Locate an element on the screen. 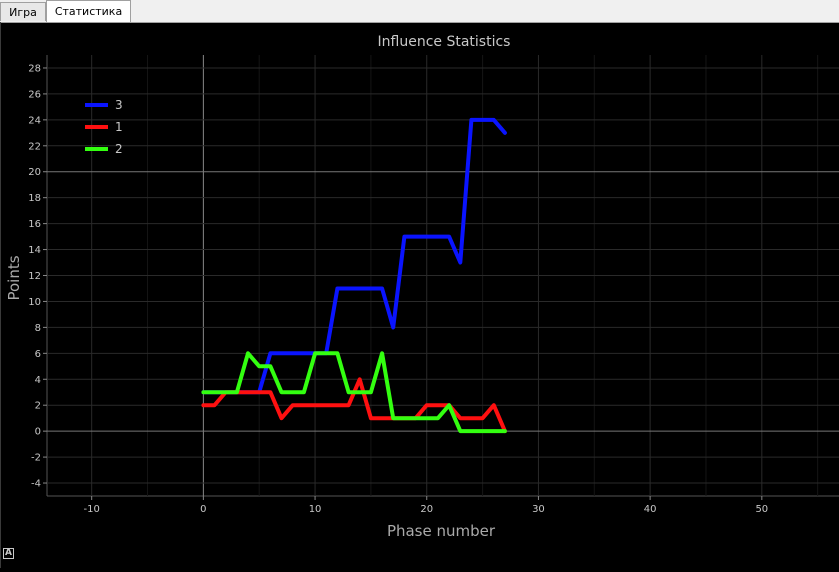  legend-label-2: 2 is located at coordinates (119, 149).